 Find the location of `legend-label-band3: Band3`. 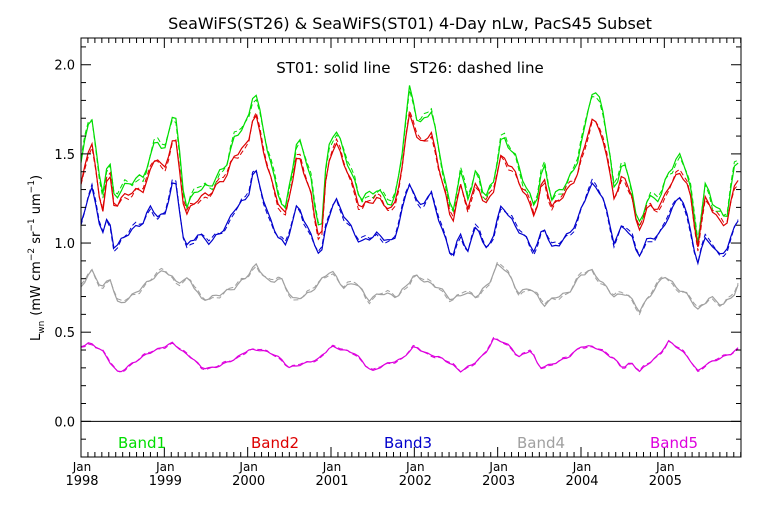

legend-label-band3: Band3 is located at coordinates (408, 443).